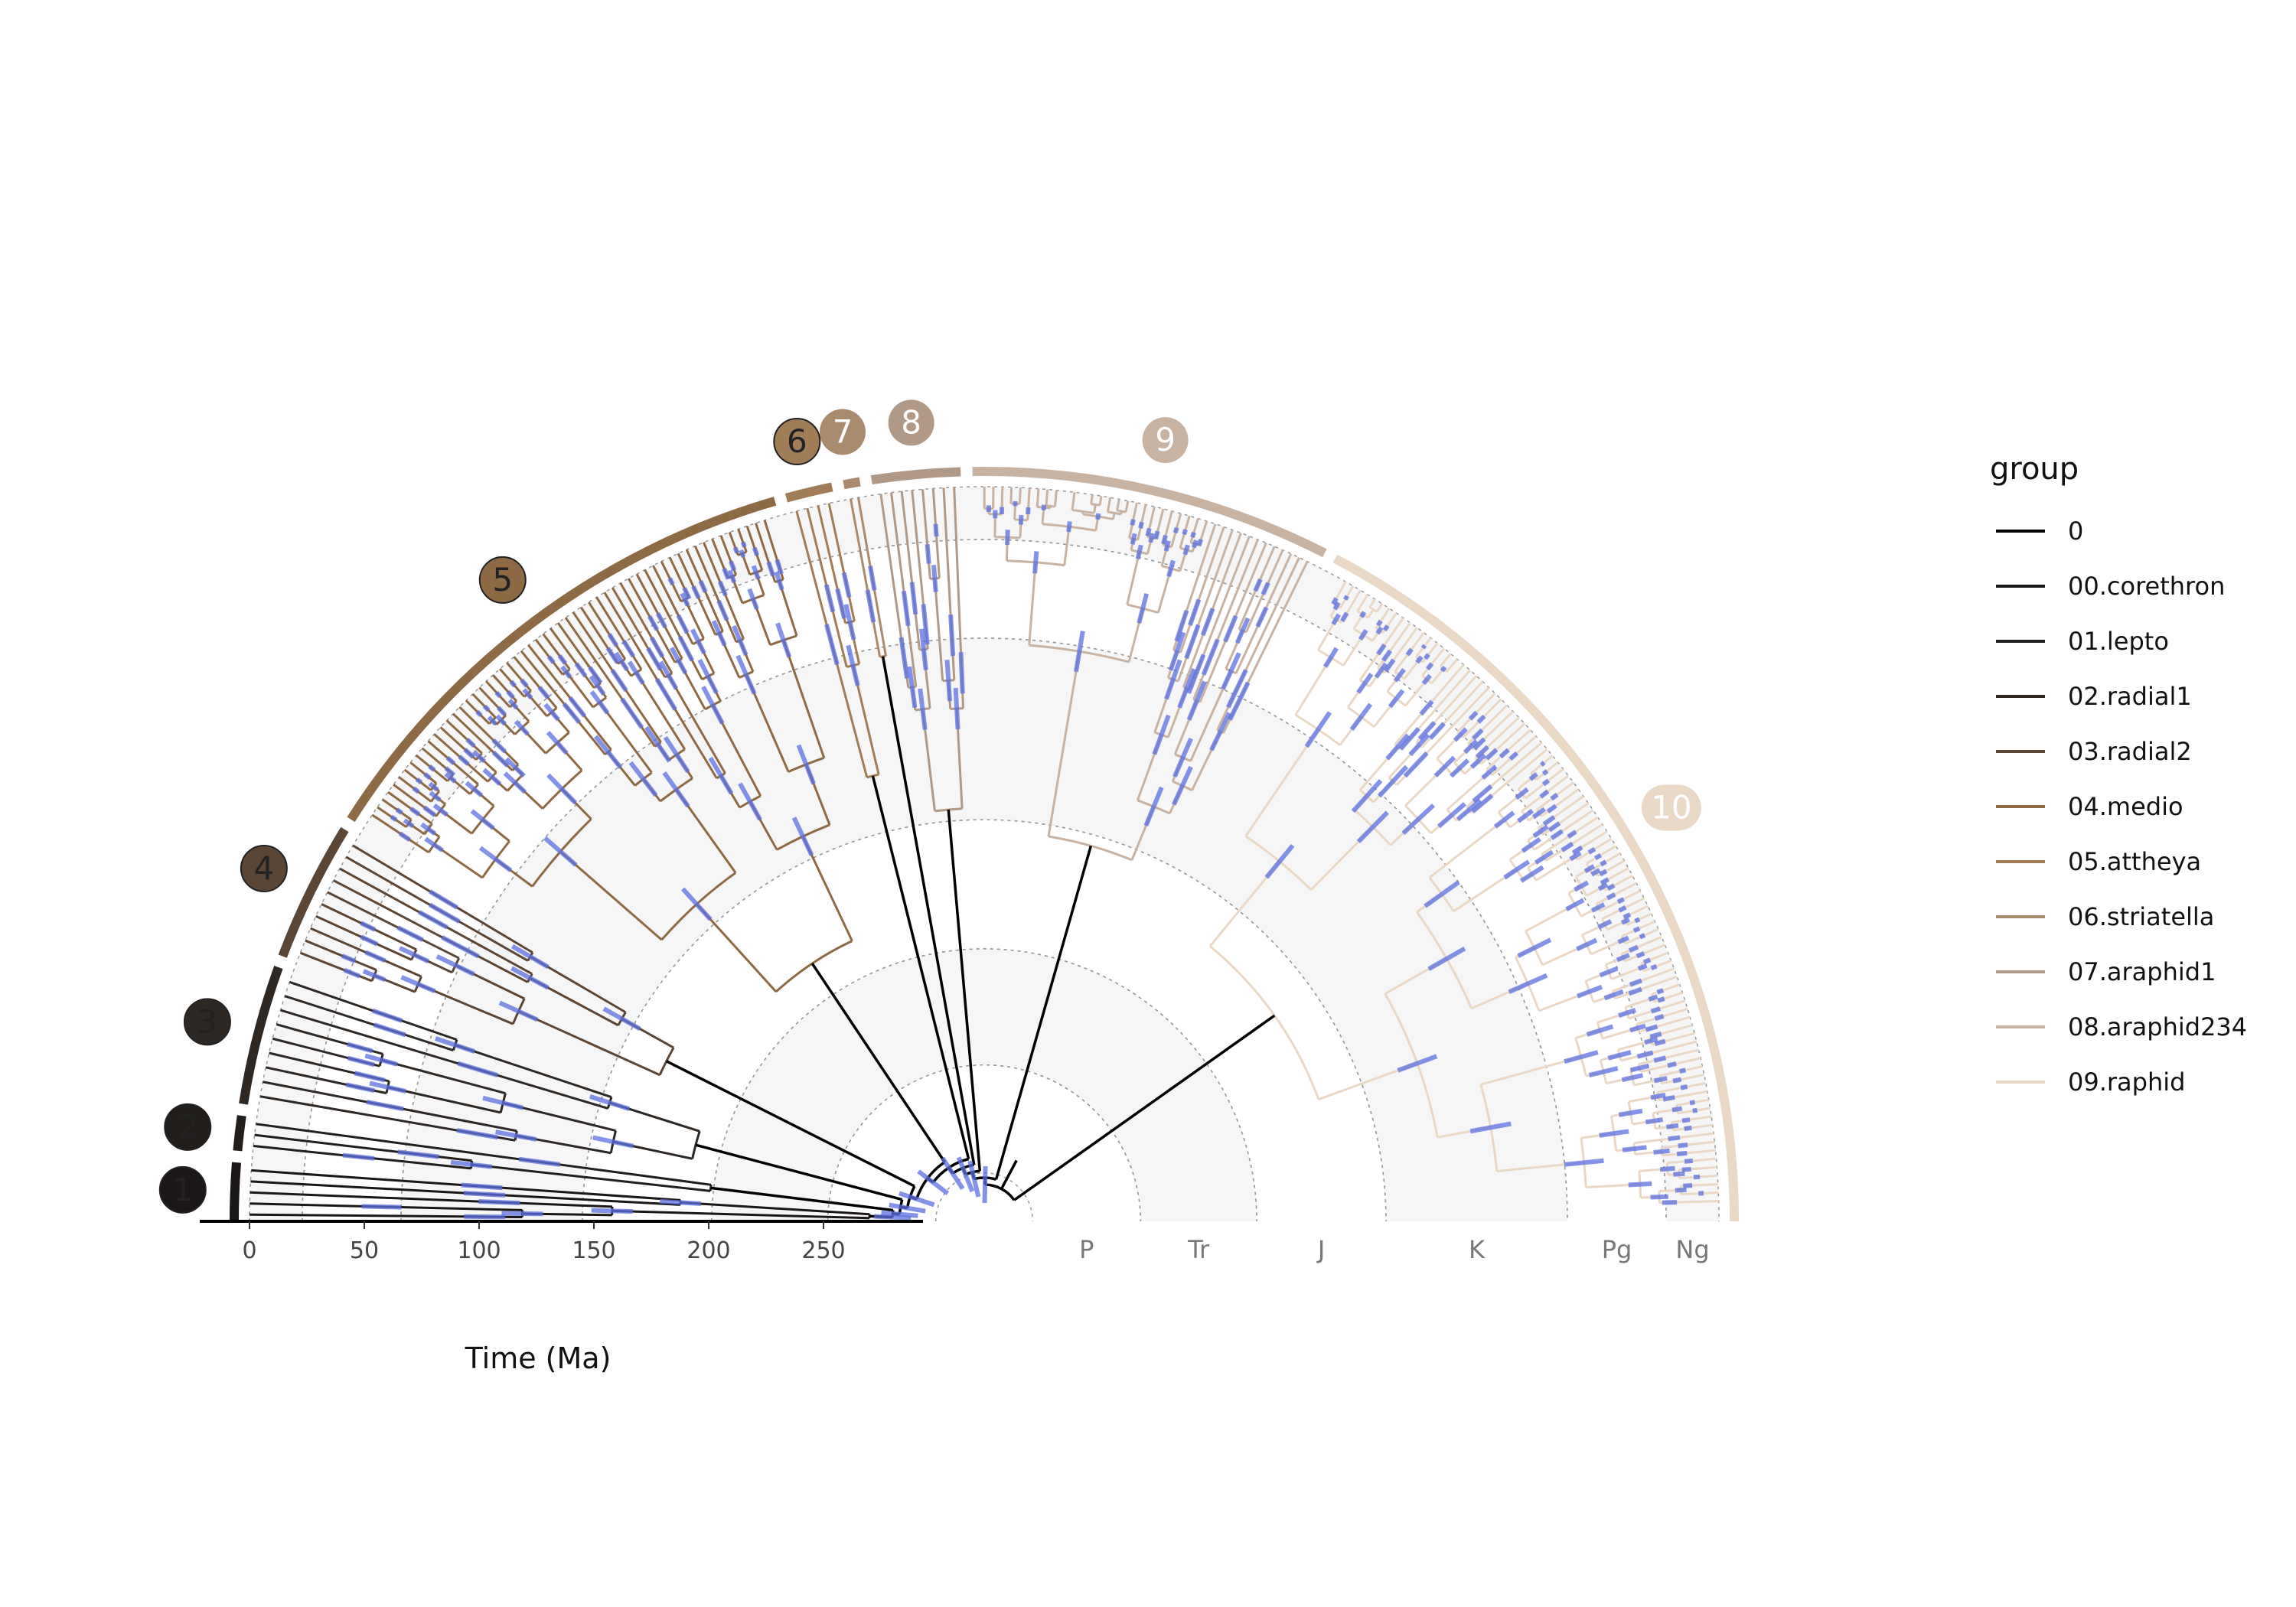  I want to click on legend-label: 05.attheya, so click(2135, 861).